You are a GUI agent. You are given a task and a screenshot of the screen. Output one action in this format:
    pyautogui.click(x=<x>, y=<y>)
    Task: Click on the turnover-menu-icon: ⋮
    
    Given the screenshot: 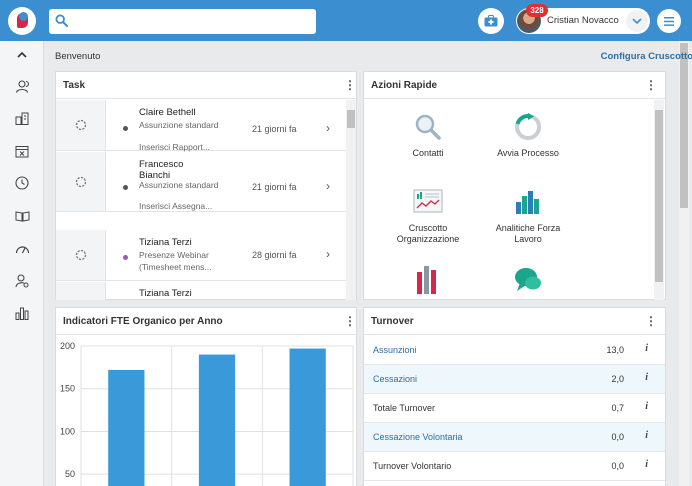 What is the action you would take?
    pyautogui.click(x=651, y=321)
    